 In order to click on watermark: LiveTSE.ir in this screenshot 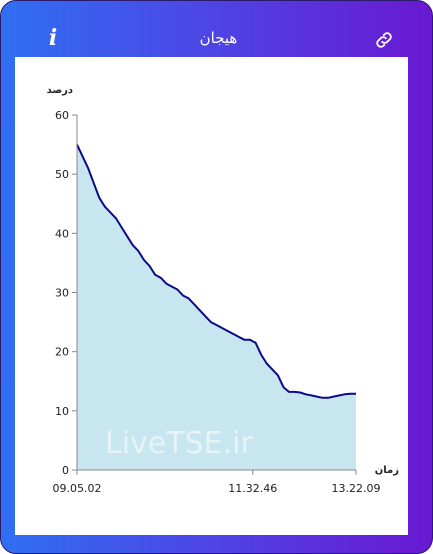, I will do `click(179, 443)`.